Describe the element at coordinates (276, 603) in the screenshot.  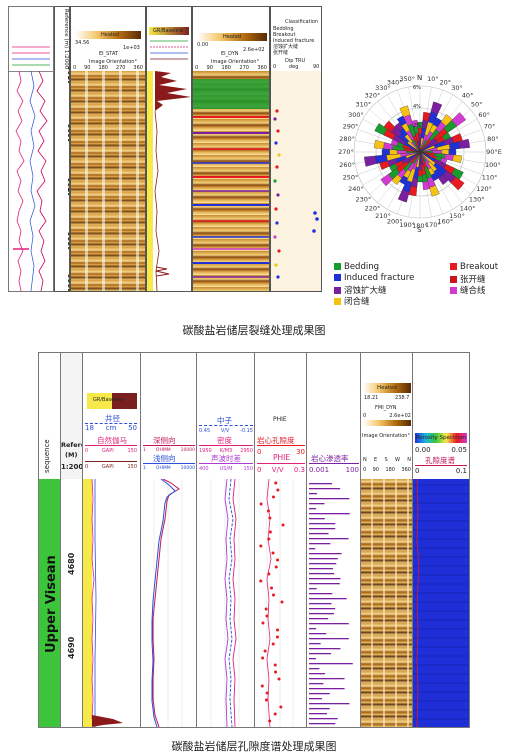
I see `phie-body` at that location.